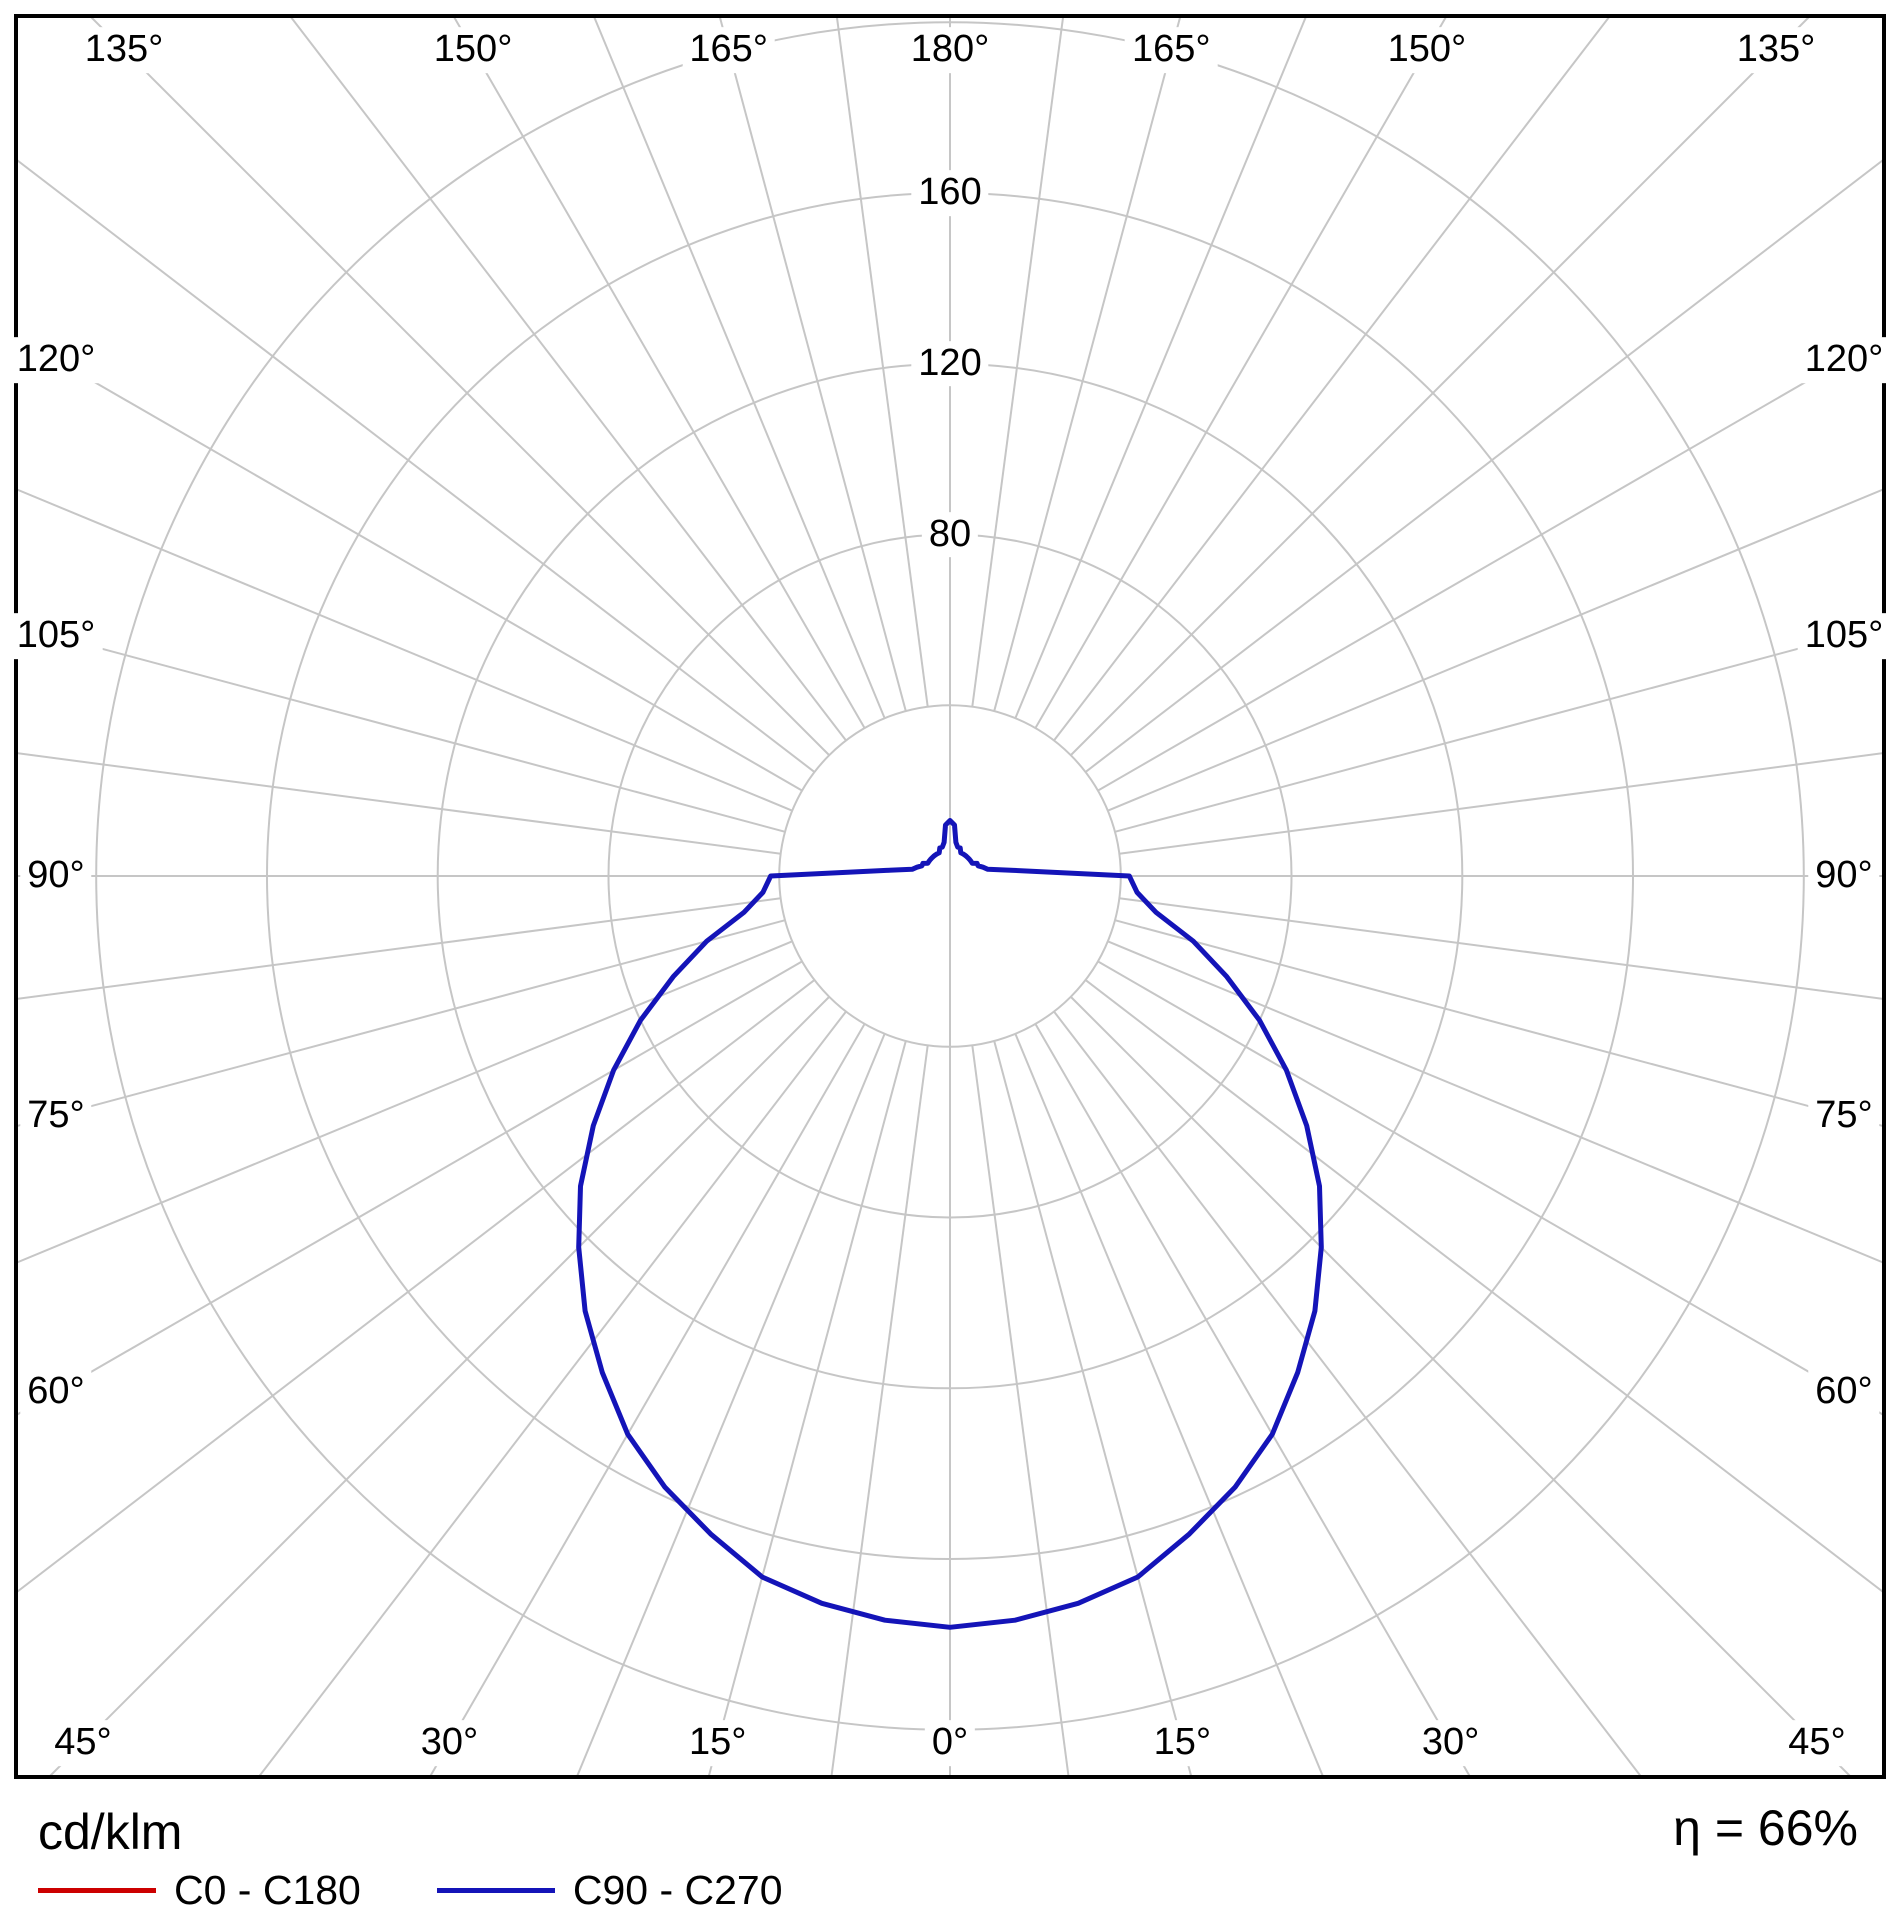  I want to click on angle-label-75-right: 75°, so click(1844, 1115).